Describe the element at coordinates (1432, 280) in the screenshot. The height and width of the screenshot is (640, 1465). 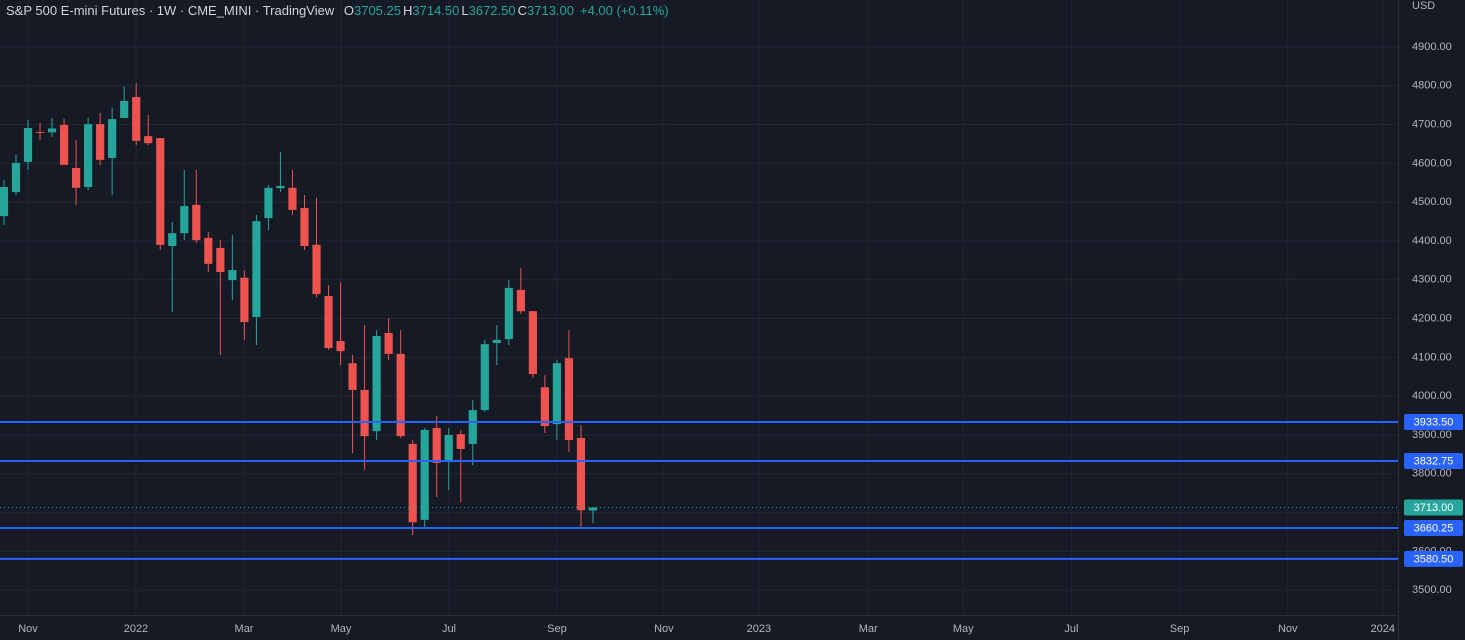
I see `y-tick-label: 4300.00` at that location.